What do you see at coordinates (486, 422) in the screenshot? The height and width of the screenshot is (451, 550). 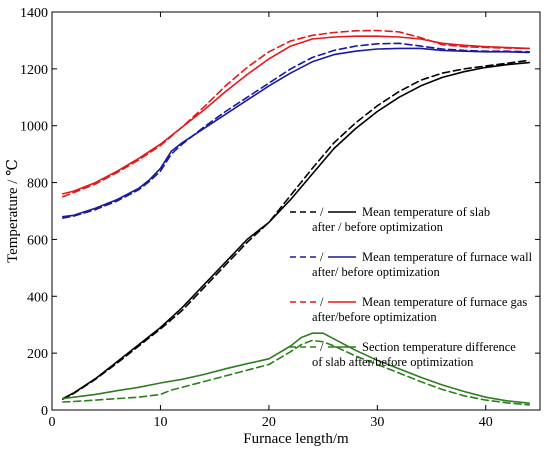 I see `x-tick-label: 40` at bounding box center [486, 422].